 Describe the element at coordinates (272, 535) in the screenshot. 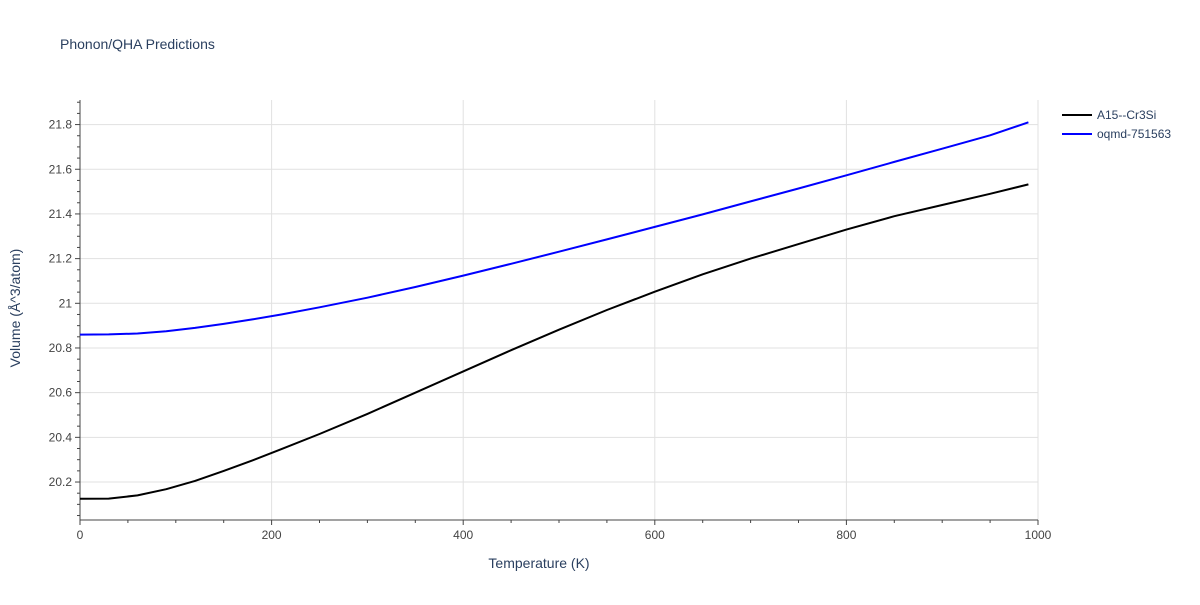

I see `x-tick-label: 200` at that location.